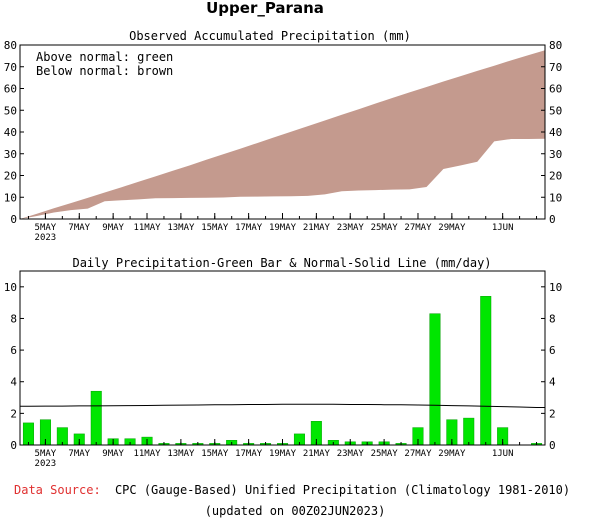 The image size is (590, 518). What do you see at coordinates (503, 454) in the screenshot?
I see `bottom-x-tick-label: 1JUN` at bounding box center [503, 454].